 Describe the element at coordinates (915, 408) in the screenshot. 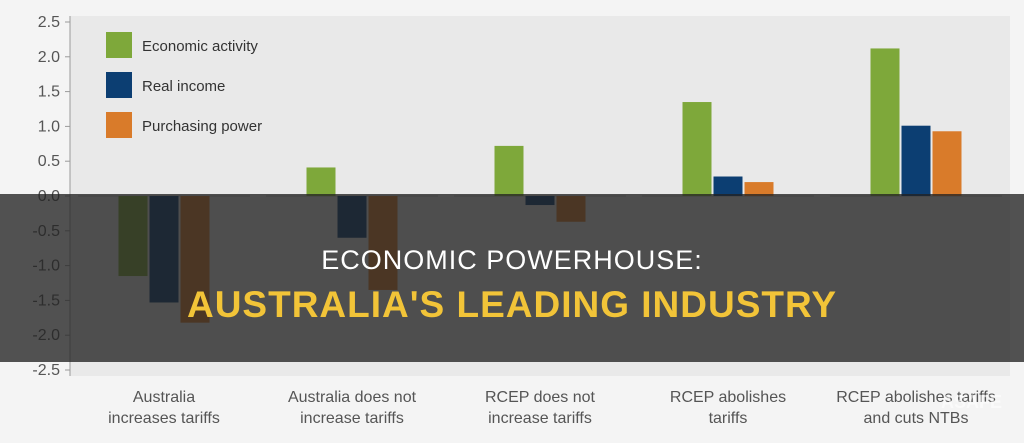

I see `category-label: RCEP abolishes tariffs and cuts NTBs` at that location.